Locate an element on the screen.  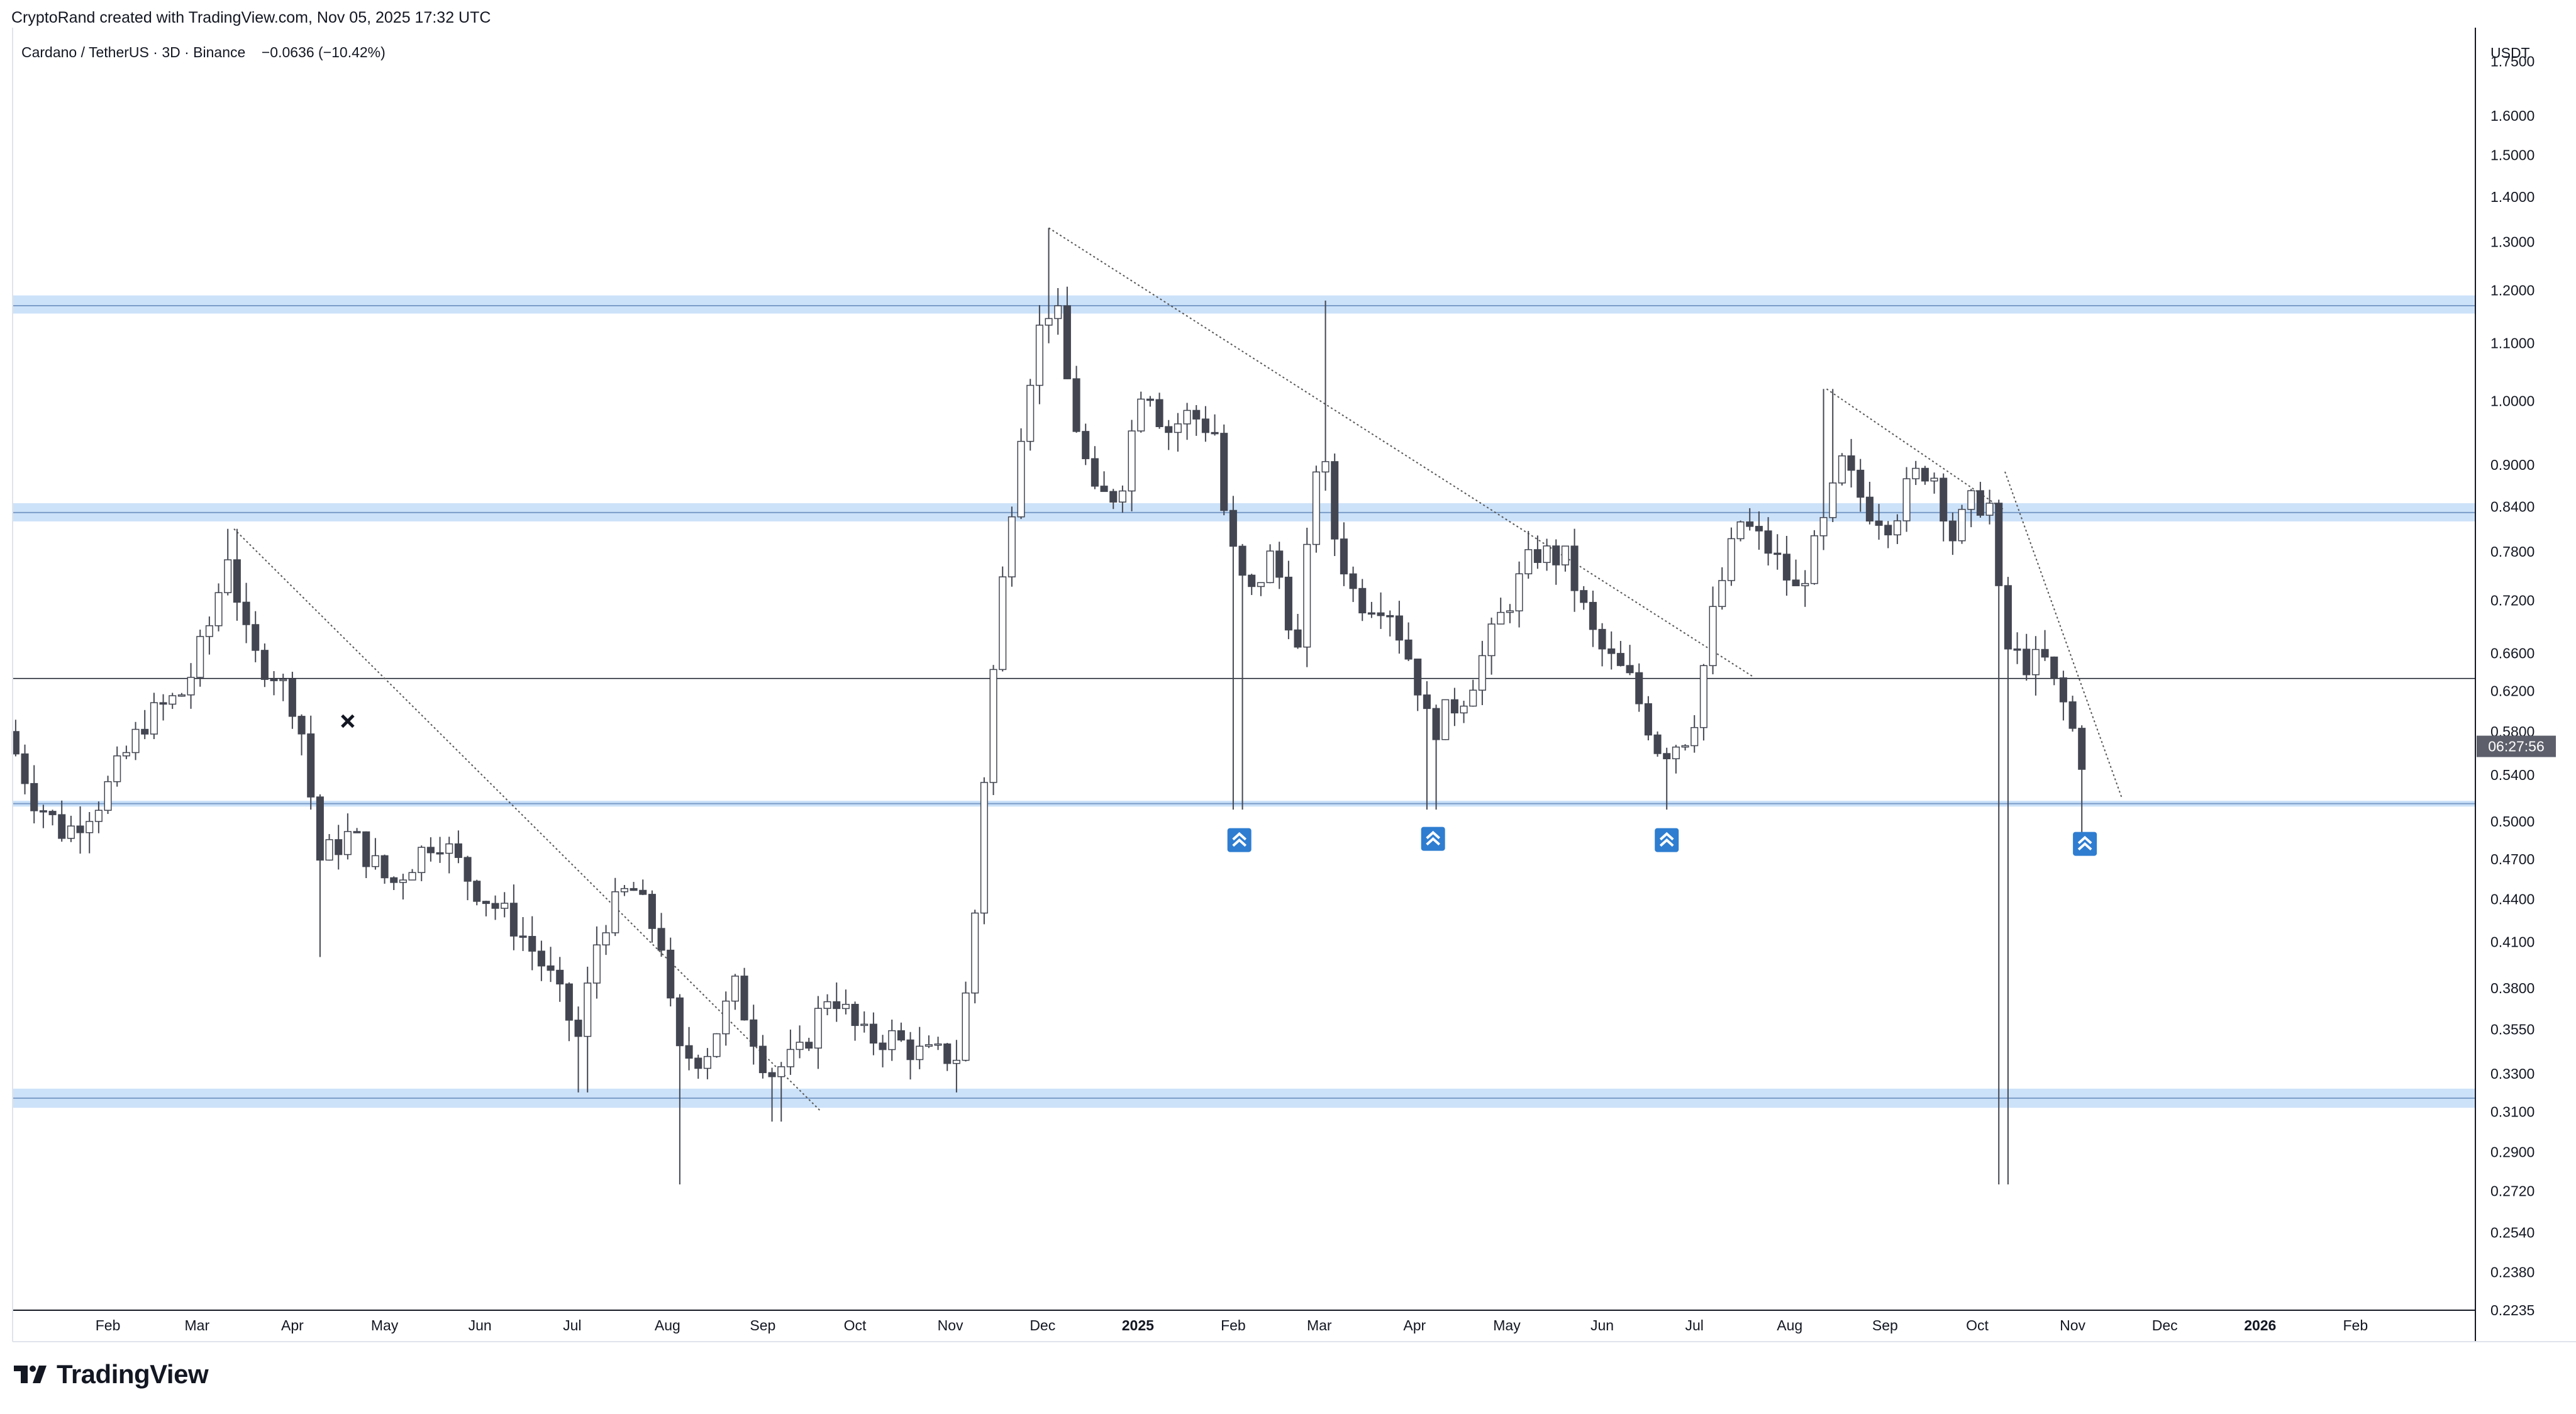
x-tick-label: Oct is located at coordinates (855, 1325).